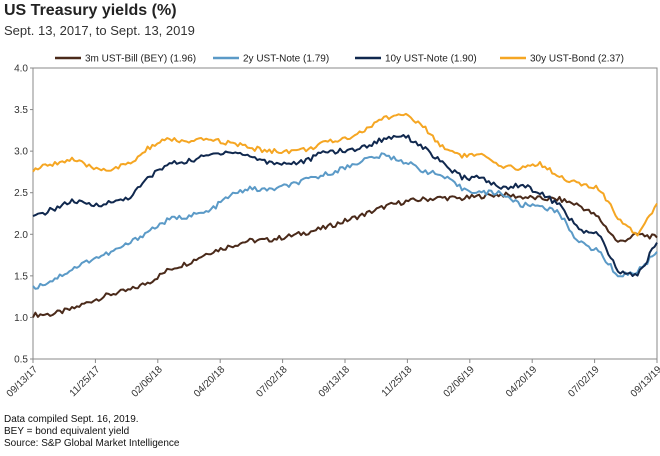 This screenshot has width=660, height=456. What do you see at coordinates (71, 419) in the screenshot?
I see `footnote-compiled: Data compiled Sept. 16, 2019.` at bounding box center [71, 419].